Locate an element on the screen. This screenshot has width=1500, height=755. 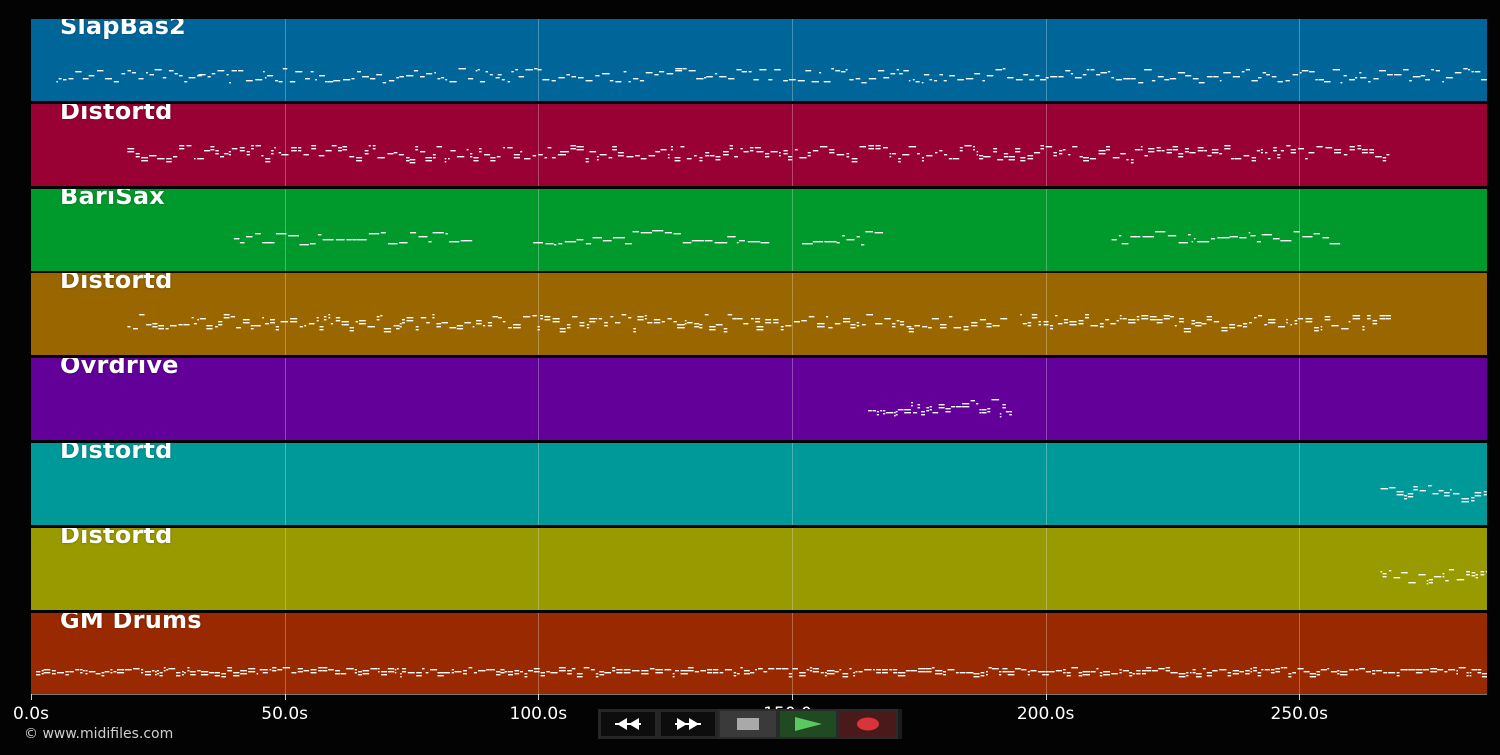
rewind-button is located at coordinates (628, 724).